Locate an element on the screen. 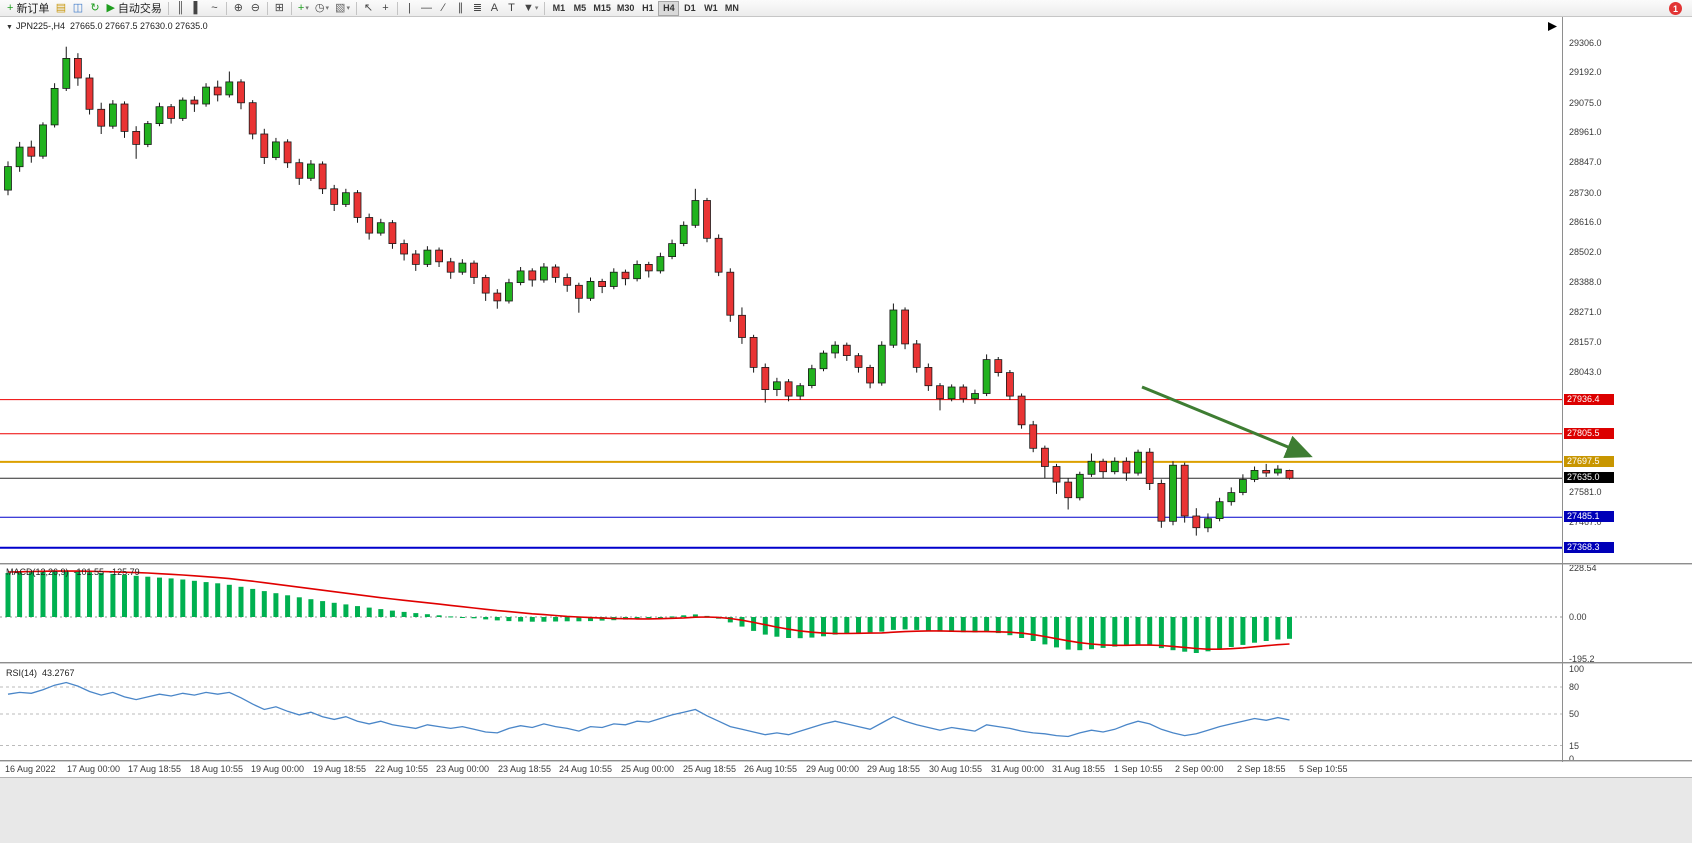 This screenshot has height=843, width=1692. timeframe-button-d1: D1 is located at coordinates (690, 8).